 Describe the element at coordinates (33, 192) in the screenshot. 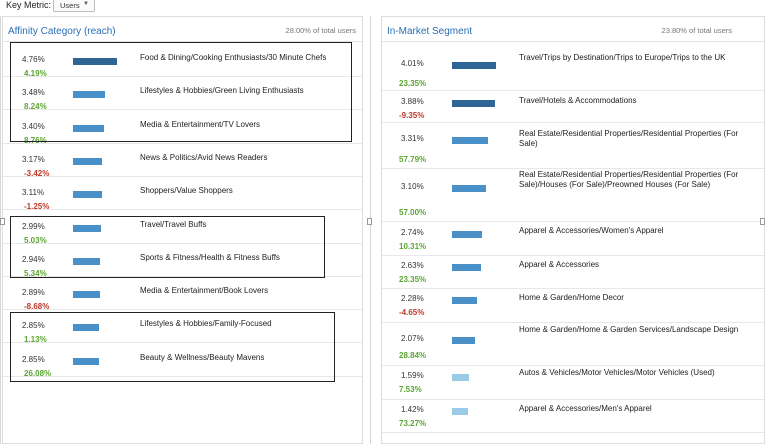

I see `row-percentage: 3.11%` at that location.